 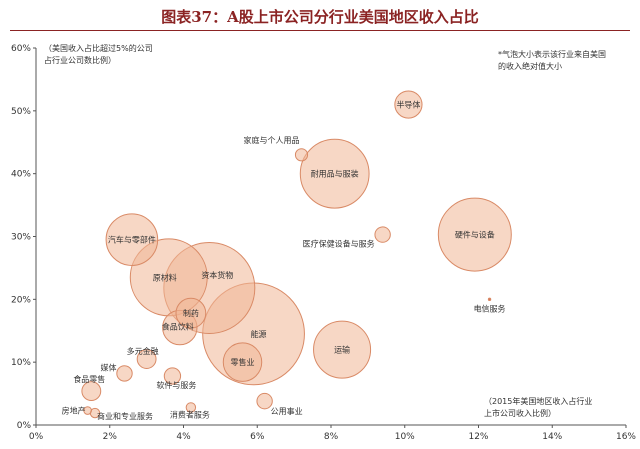 What do you see at coordinates (21, 363) in the screenshot?
I see `y-tick-label: 10%` at bounding box center [21, 363].